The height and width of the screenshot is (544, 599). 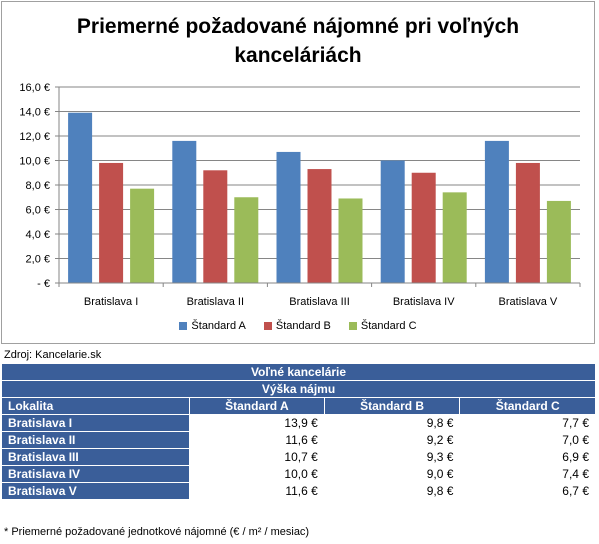 What do you see at coordinates (392, 440) in the screenshot?
I see `cell-standard-b: 9,2 €` at bounding box center [392, 440].